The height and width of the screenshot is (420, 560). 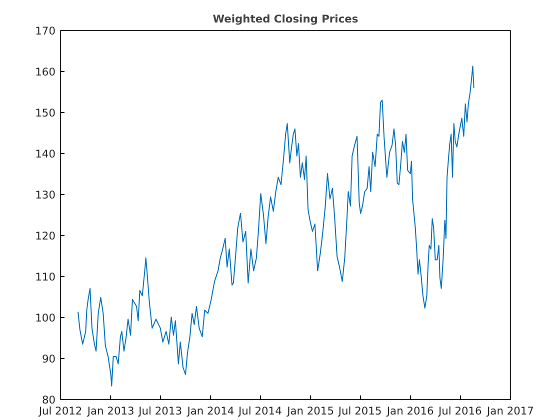 What do you see at coordinates (49, 359) in the screenshot?
I see `y-tick-label: 90` at bounding box center [49, 359].